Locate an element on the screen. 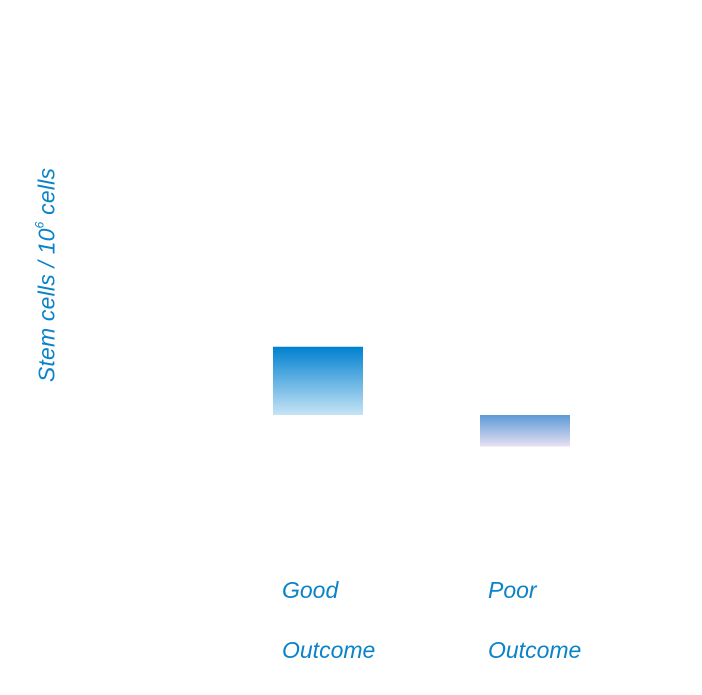 The height and width of the screenshot is (695, 702). bars-group is located at coordinates (421, 396).